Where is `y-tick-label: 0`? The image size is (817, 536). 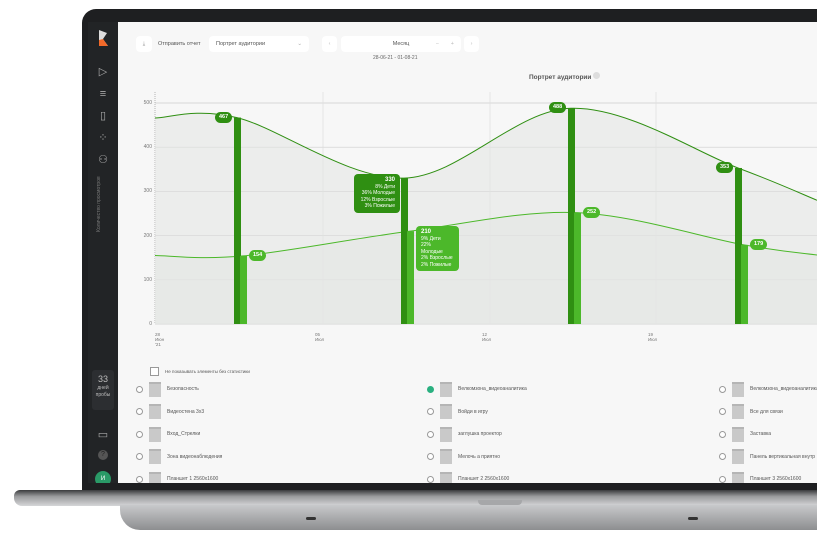
y-tick-label: 0 is located at coordinates (150, 324).